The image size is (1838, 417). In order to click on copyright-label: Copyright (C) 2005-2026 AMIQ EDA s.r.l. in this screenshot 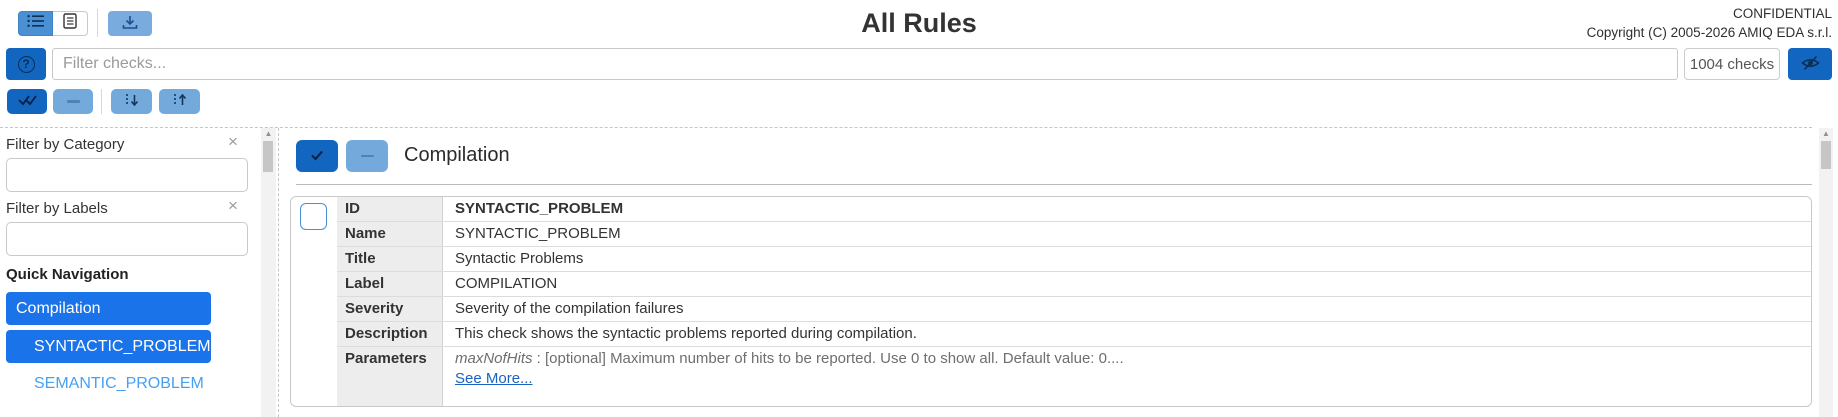, I will do `click(1709, 32)`.